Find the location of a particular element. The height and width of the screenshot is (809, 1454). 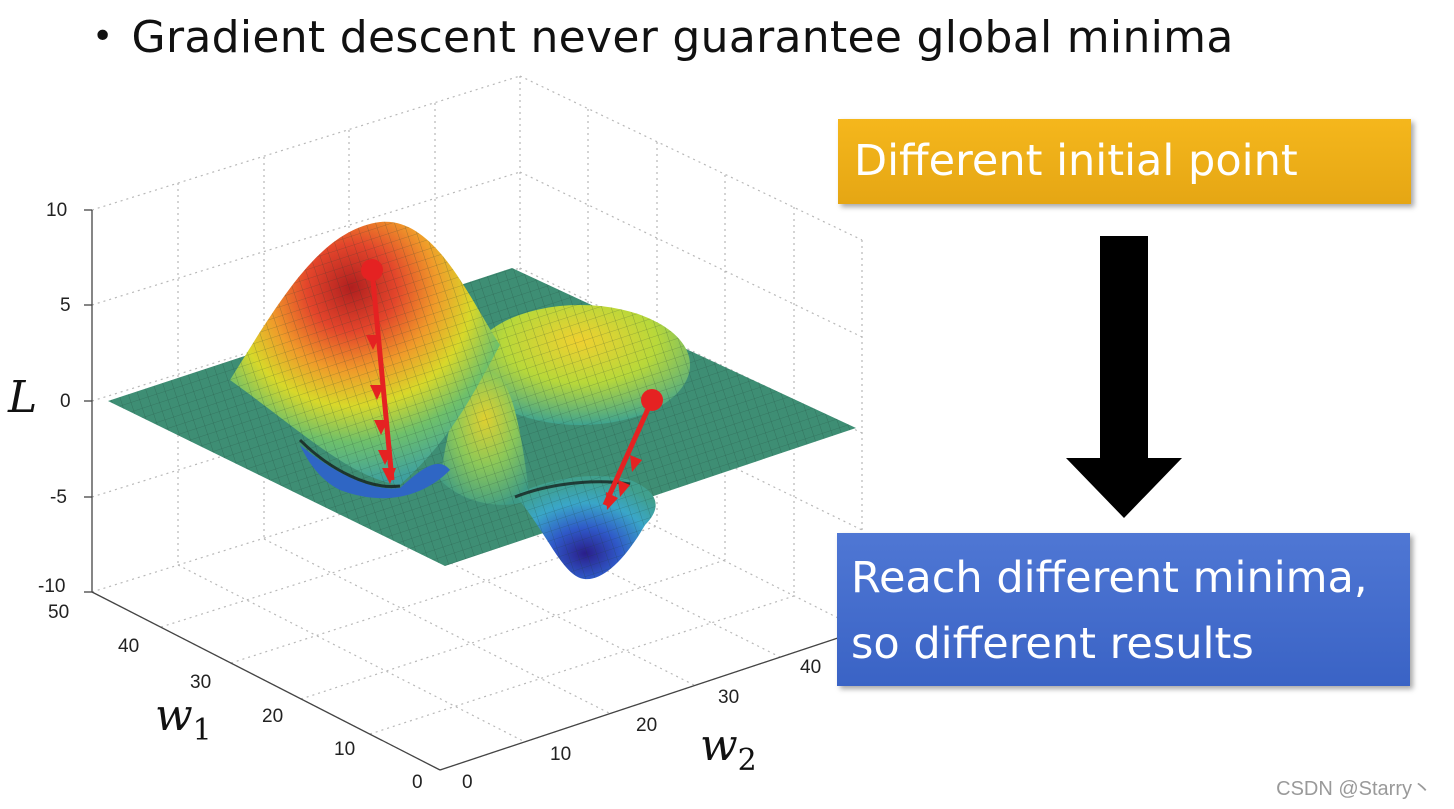

z-tick: -5 is located at coordinates (58, 497).